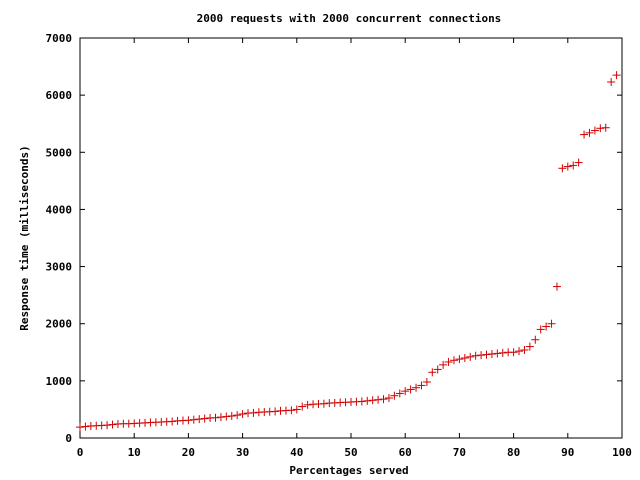  I want to click on x-tick-label: 70, so click(459, 452).